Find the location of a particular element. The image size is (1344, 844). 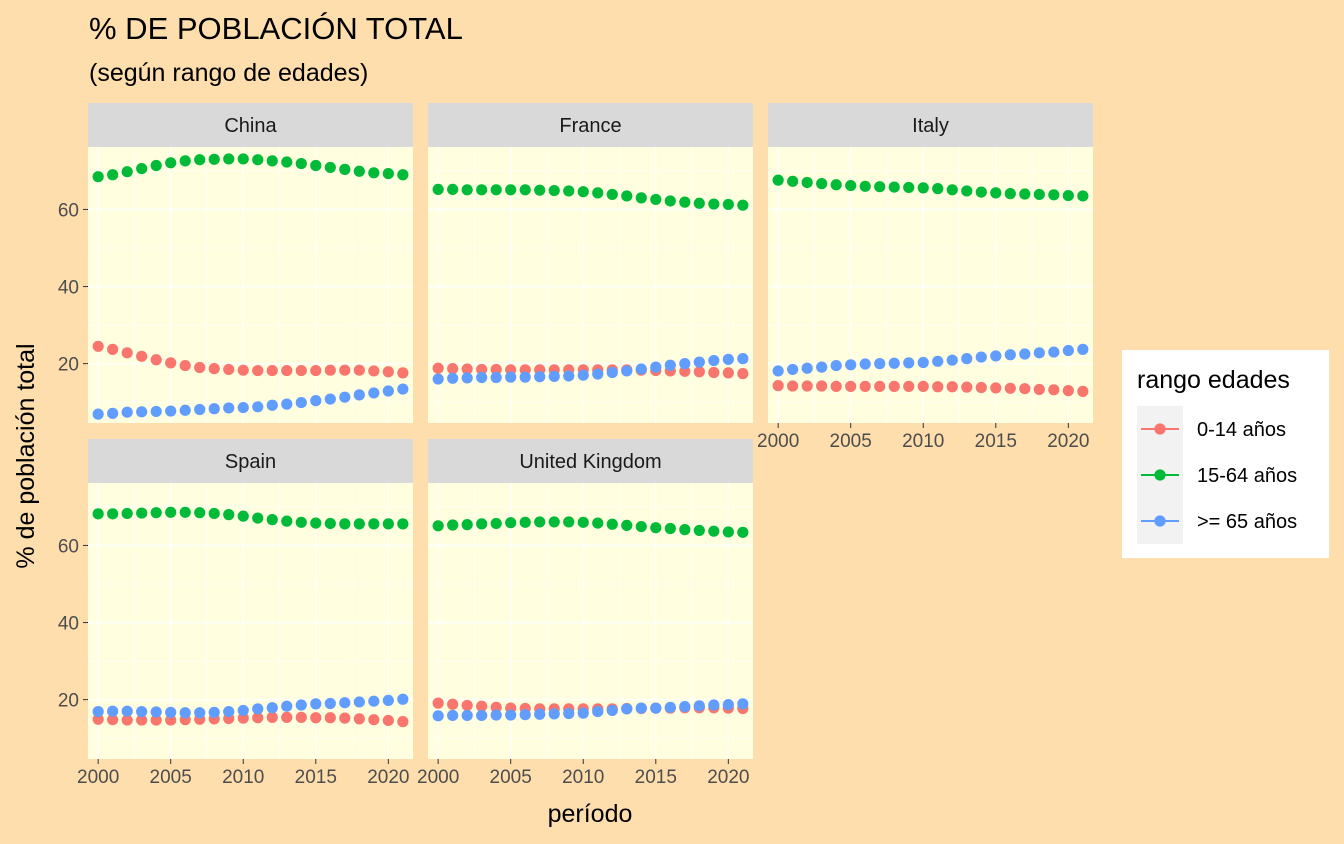

data-point: 0-14 años 2006: 19.5 is located at coordinates (185, 365).